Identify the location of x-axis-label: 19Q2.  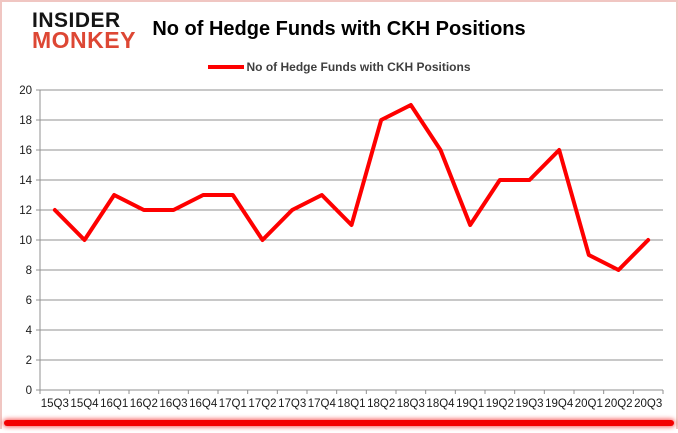
(500, 404).